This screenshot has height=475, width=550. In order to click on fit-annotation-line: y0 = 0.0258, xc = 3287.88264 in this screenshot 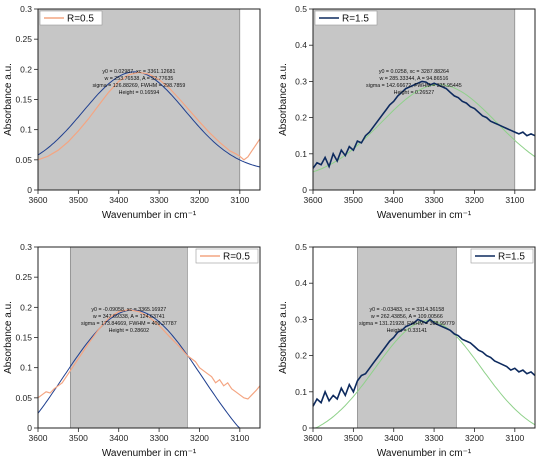, I will do `click(414, 72)`.